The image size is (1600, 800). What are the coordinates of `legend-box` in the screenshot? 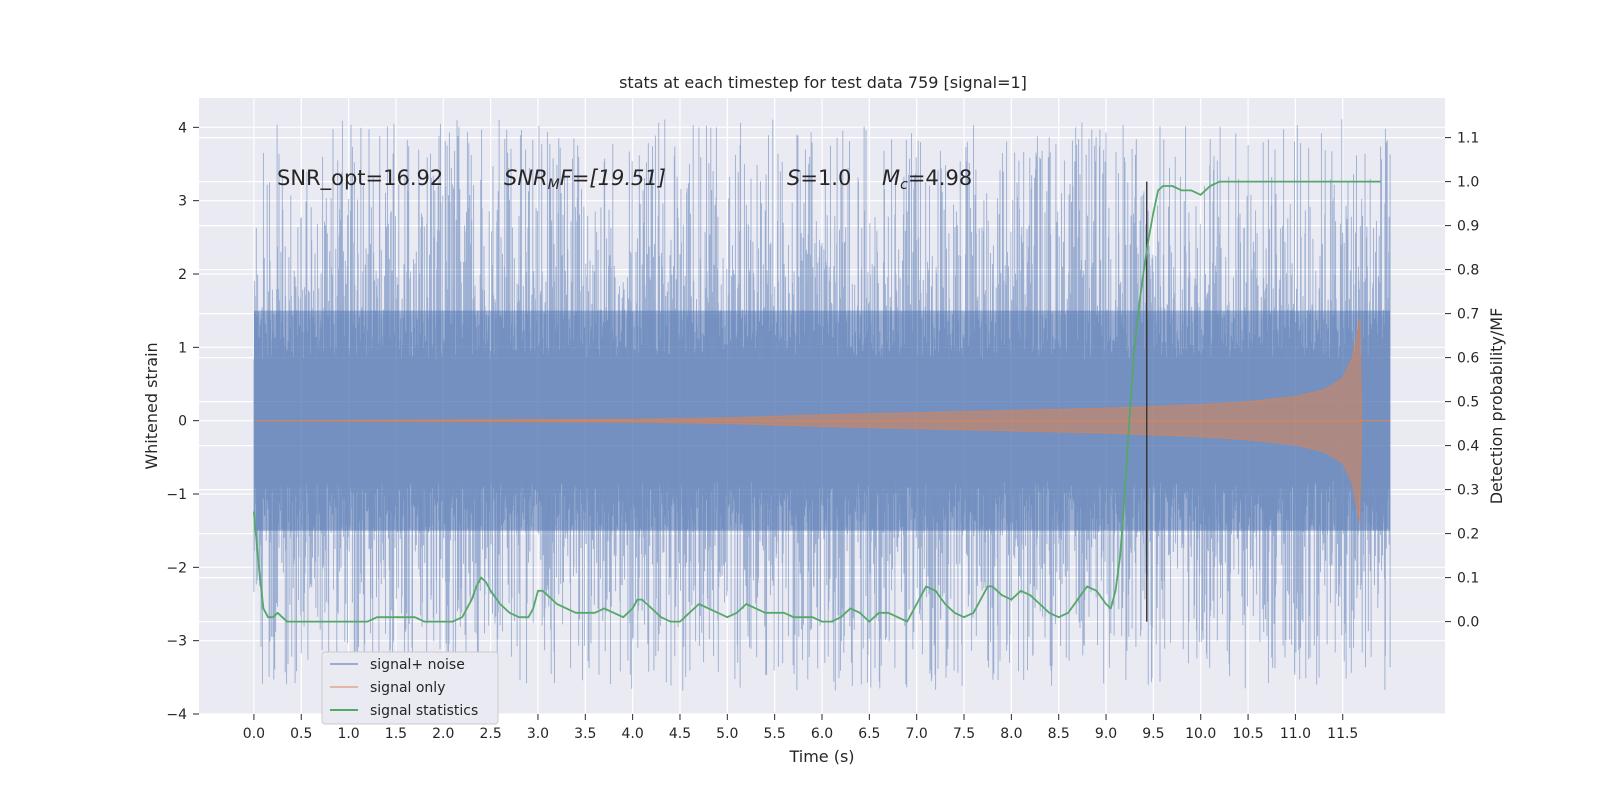 It's located at (410, 688).